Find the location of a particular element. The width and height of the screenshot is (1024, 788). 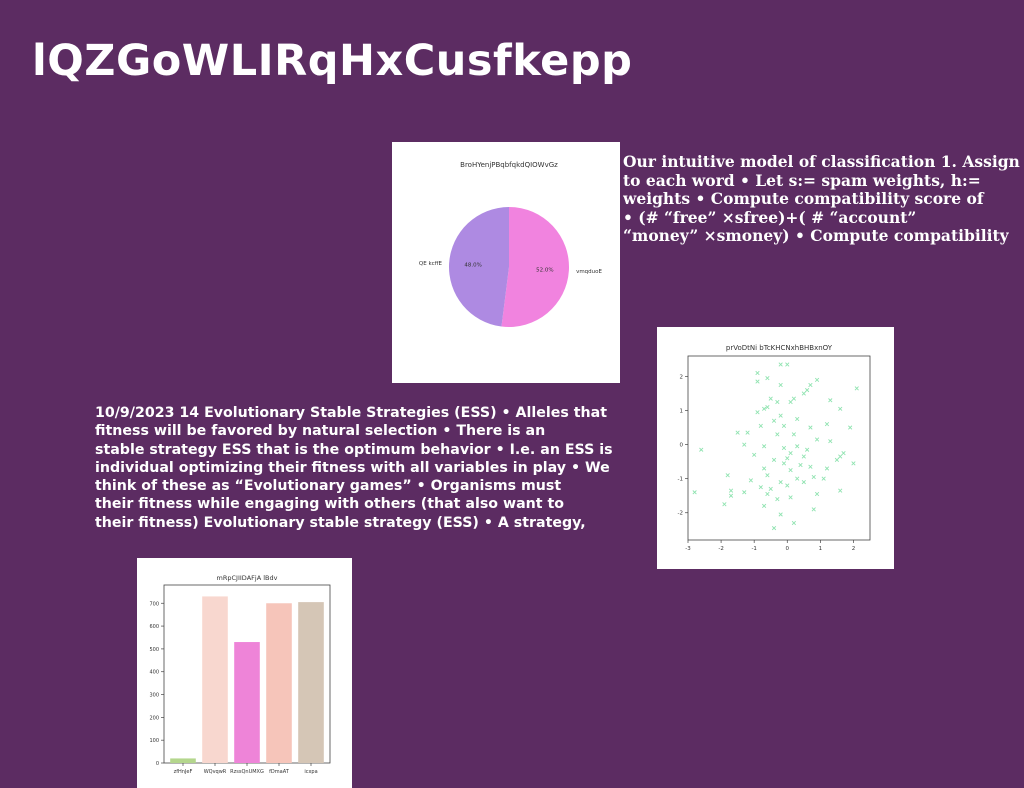

y-tick-label: -2 is located at coordinates (680, 514).